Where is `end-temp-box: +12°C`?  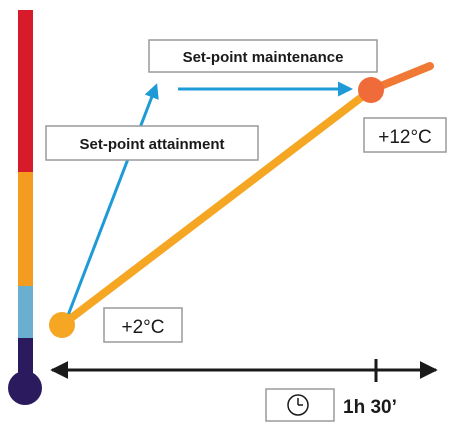
end-temp-box: +12°C is located at coordinates (405, 135).